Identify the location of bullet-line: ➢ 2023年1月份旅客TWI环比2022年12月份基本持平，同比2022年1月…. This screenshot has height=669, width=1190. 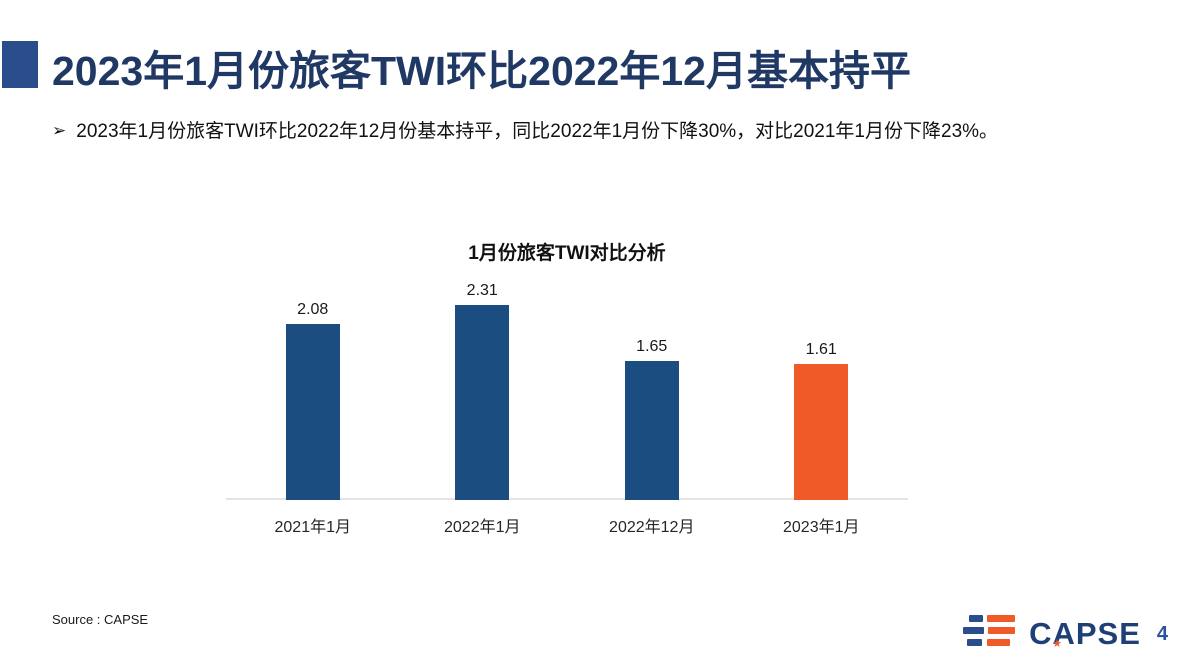
(607, 132).